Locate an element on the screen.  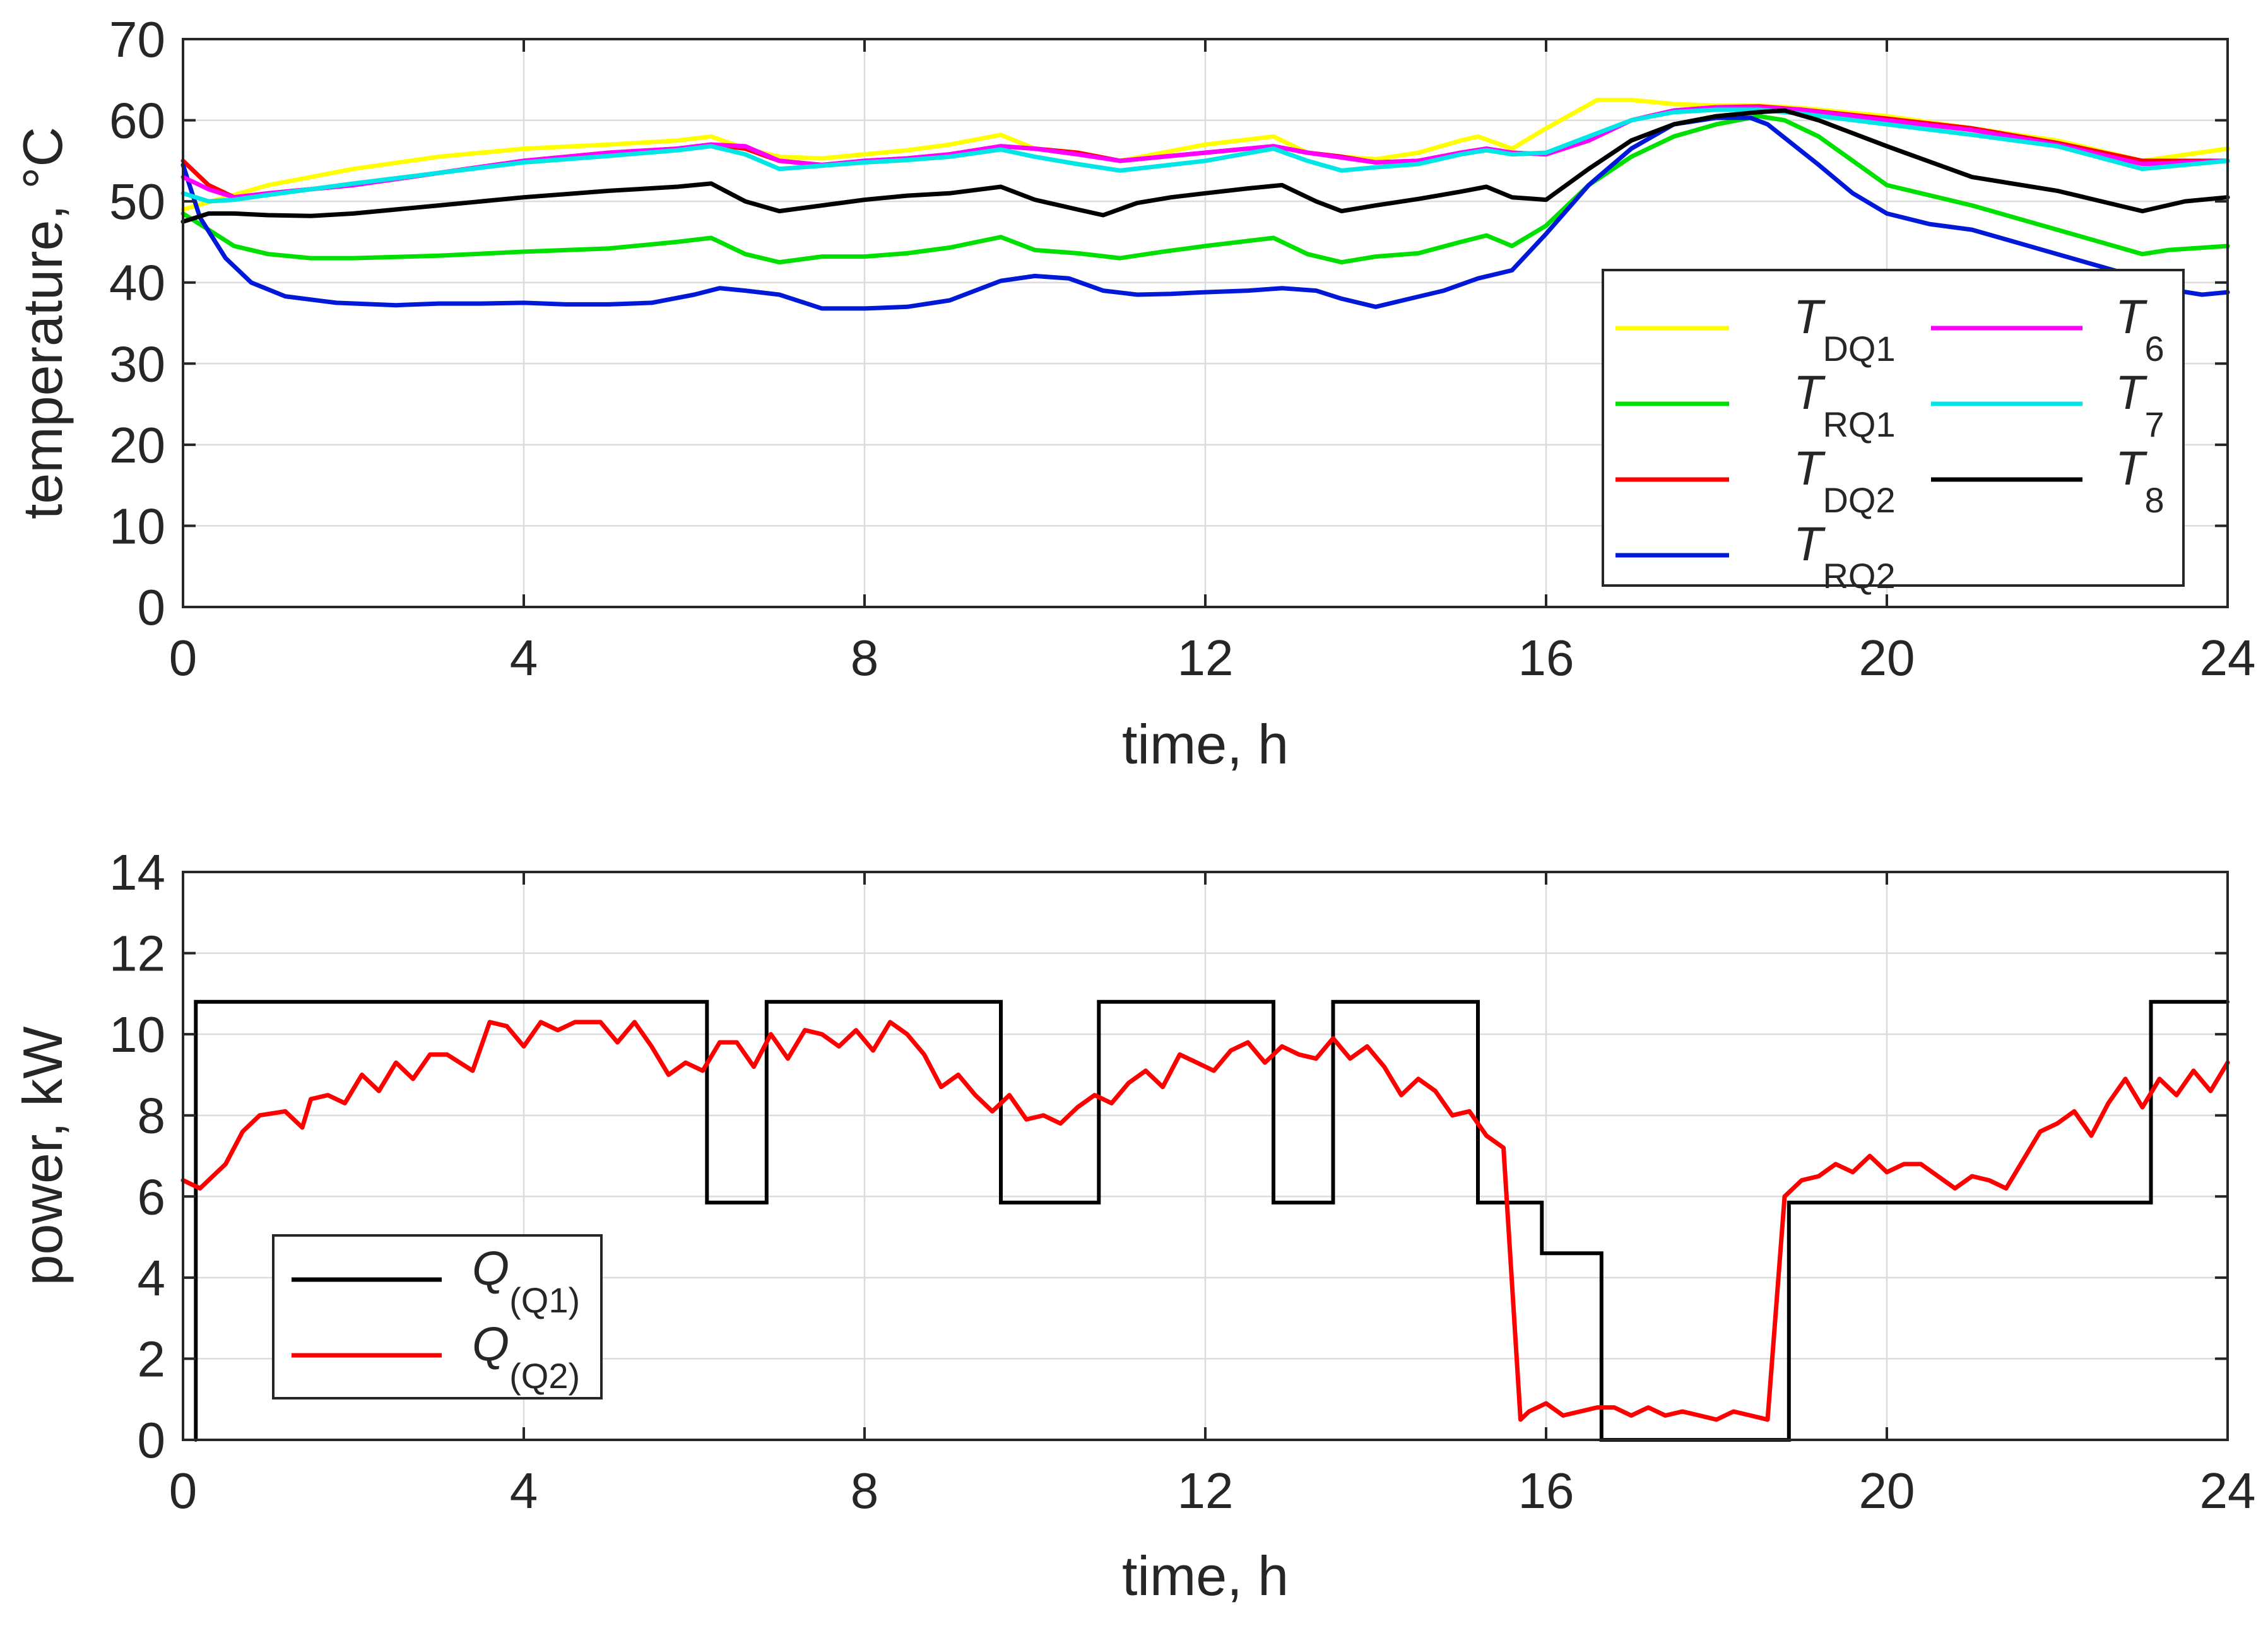
temperature-legend-box is located at coordinates (1893, 428).